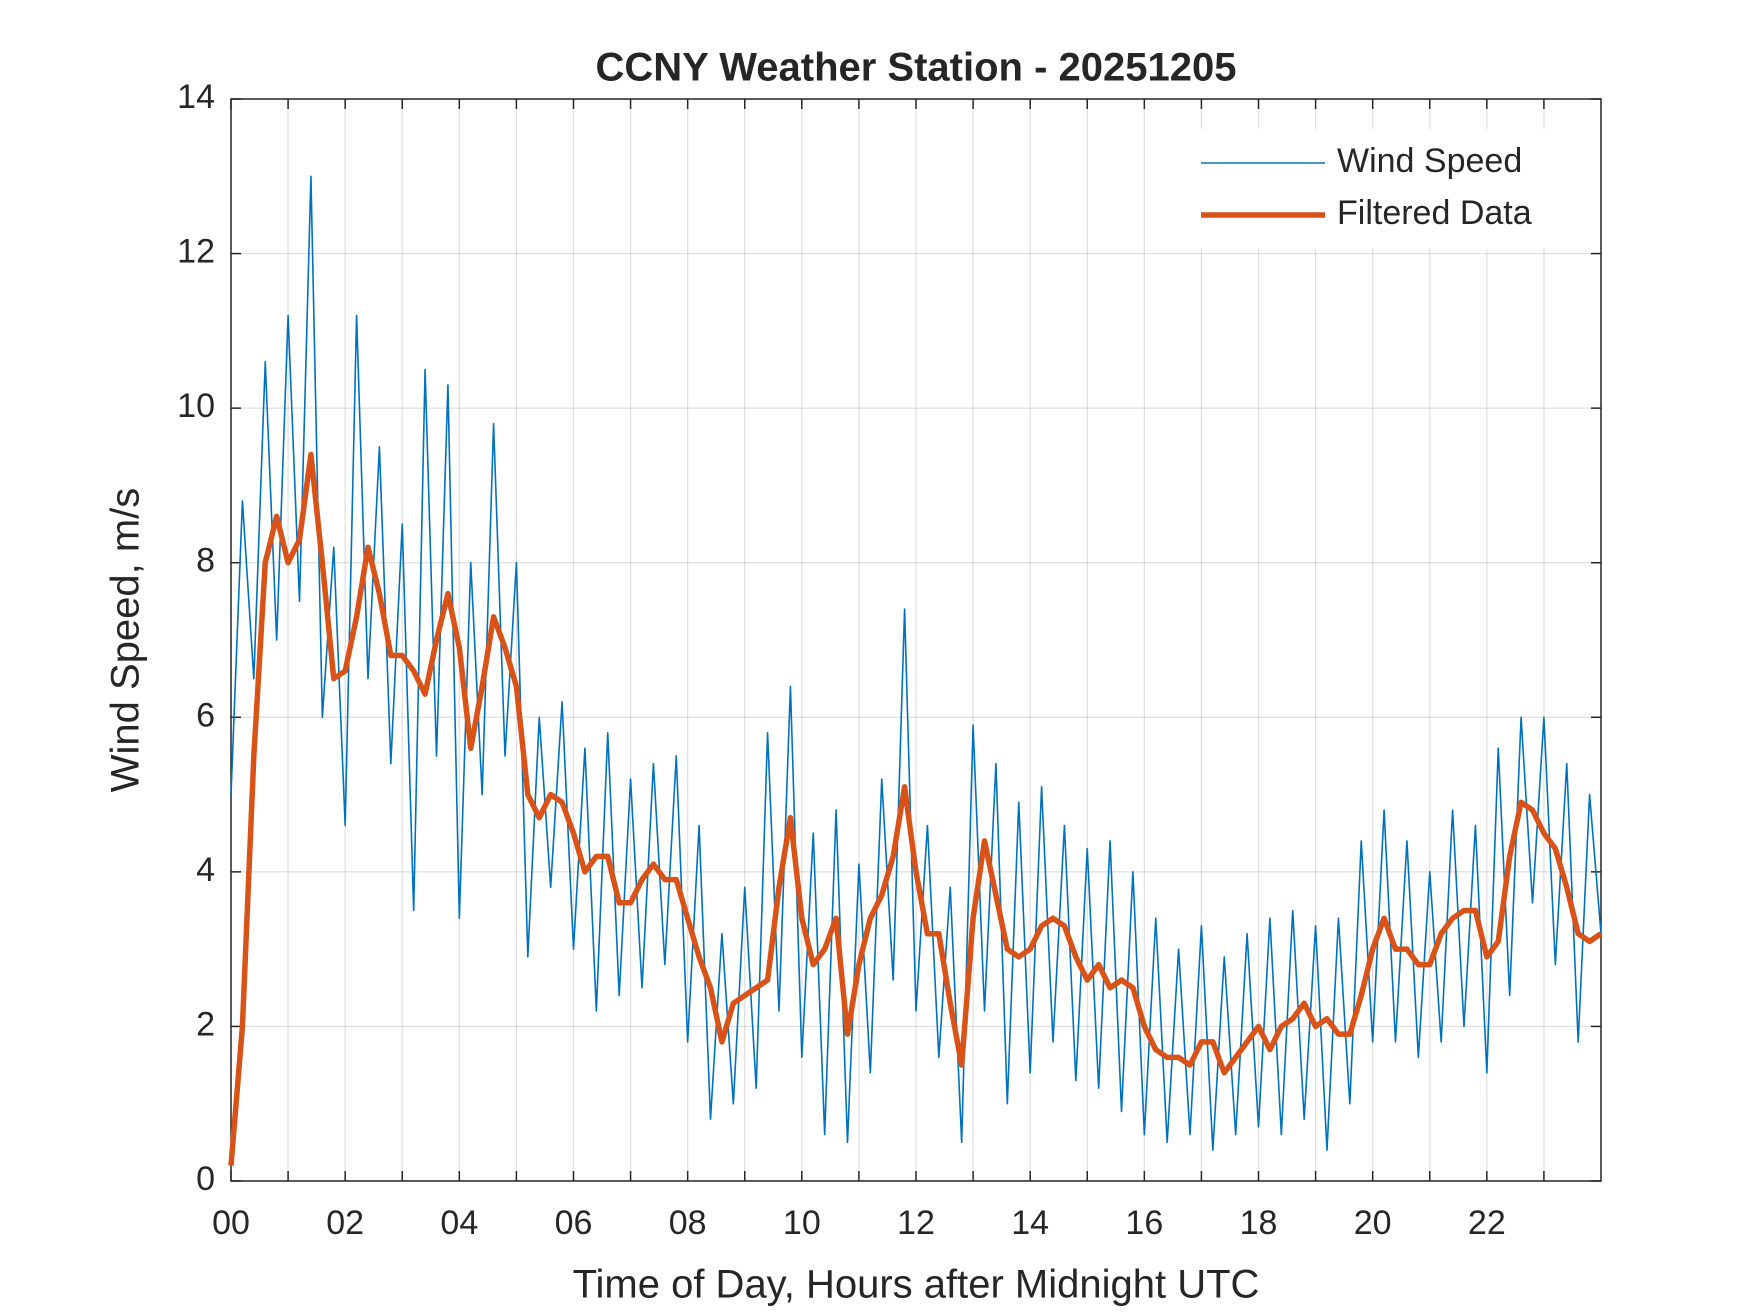 The image size is (1750, 1313). I want to click on x-tick-label: 22, so click(1487, 1223).